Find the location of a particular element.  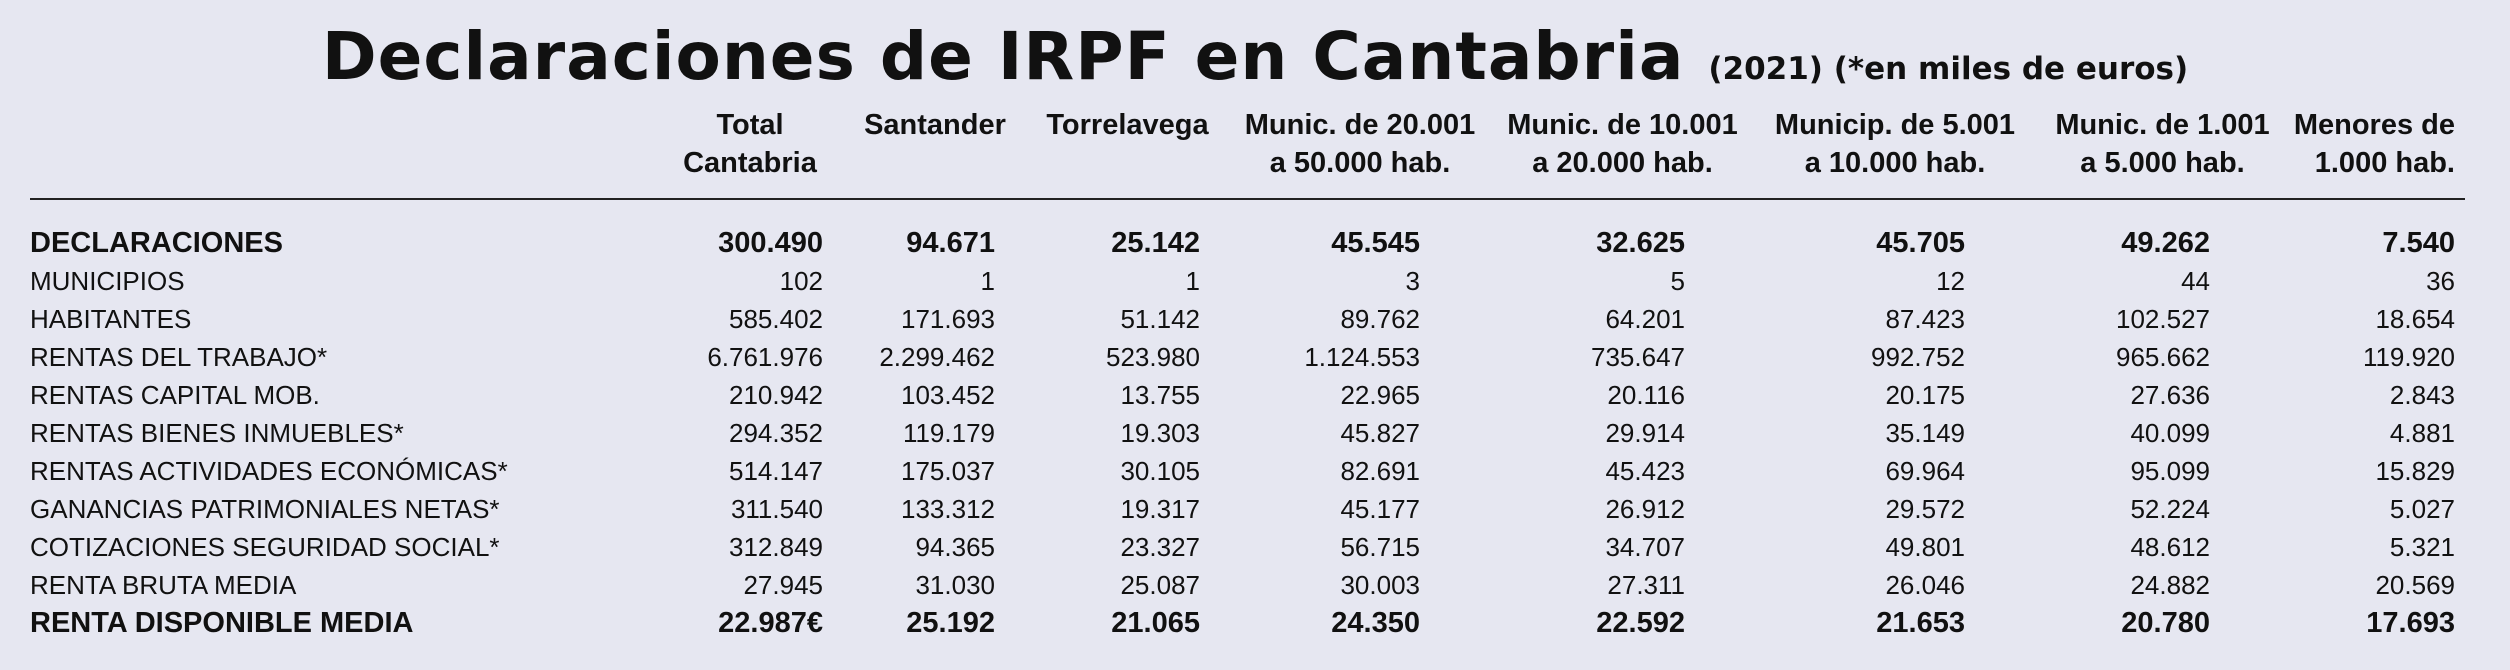

spacer-row is located at coordinates (1247, 211).